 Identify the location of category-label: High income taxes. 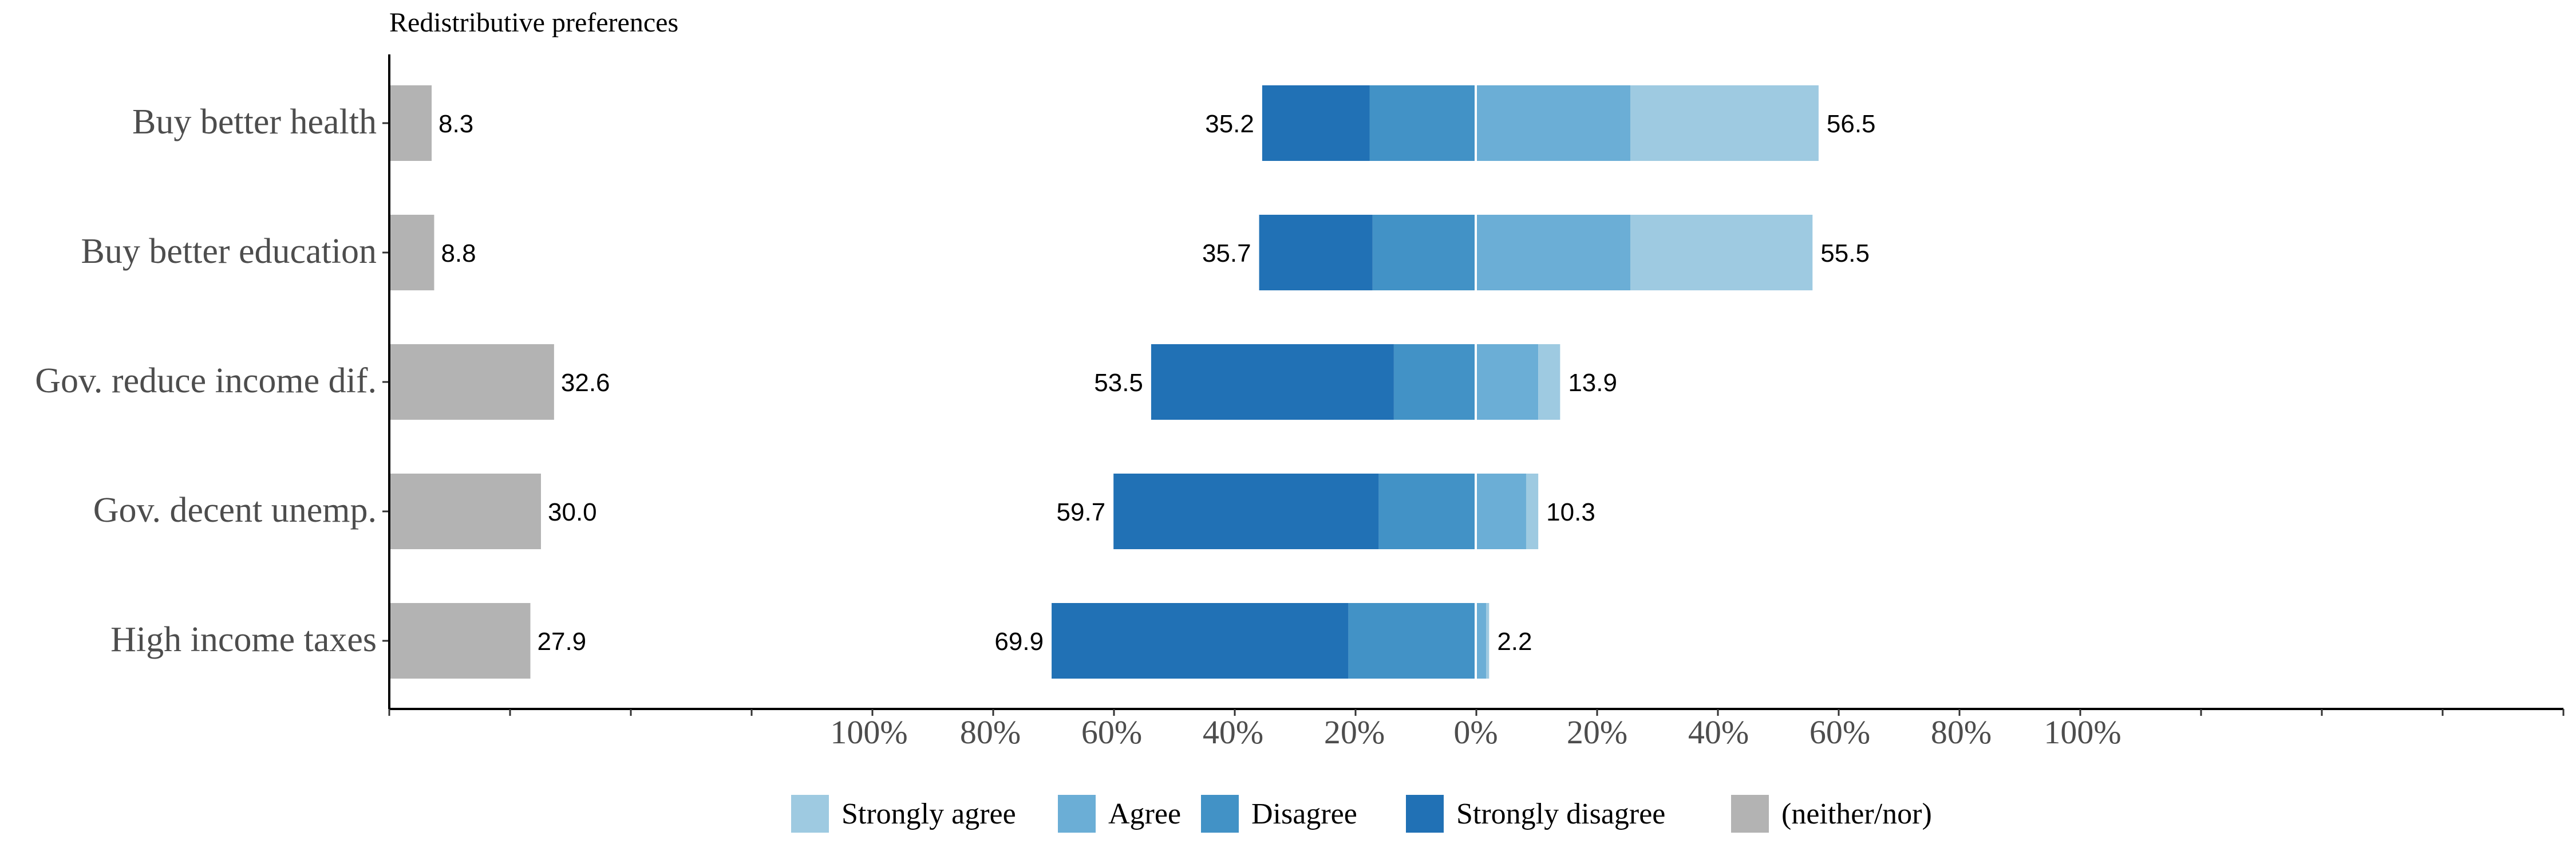
(243, 639).